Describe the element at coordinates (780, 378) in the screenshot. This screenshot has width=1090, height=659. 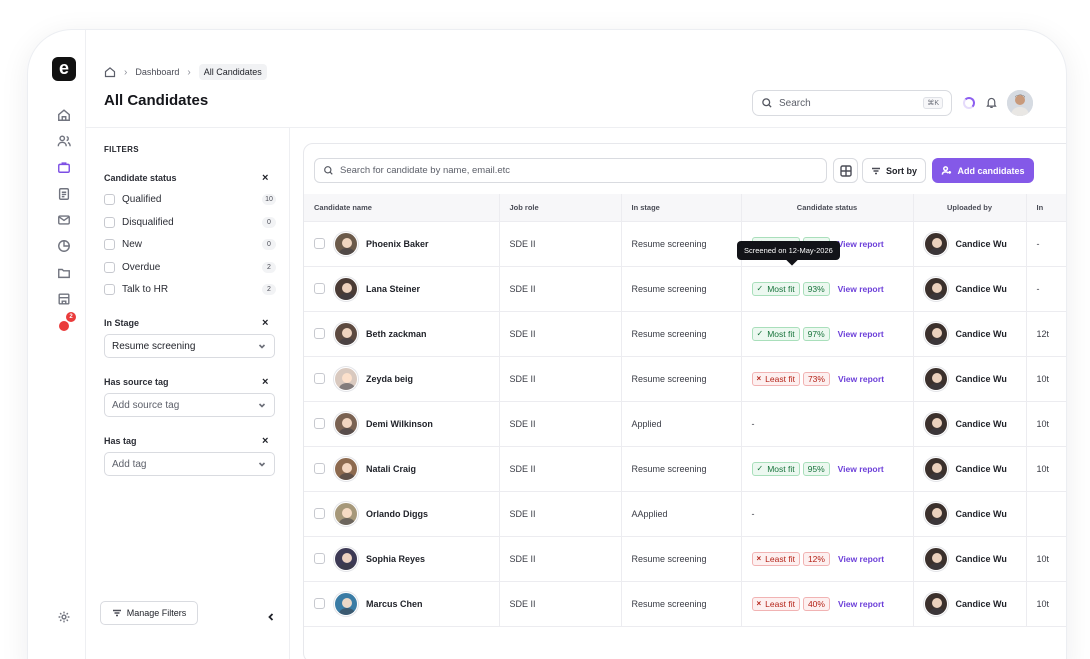
I see `fit-label: Least fit` at that location.